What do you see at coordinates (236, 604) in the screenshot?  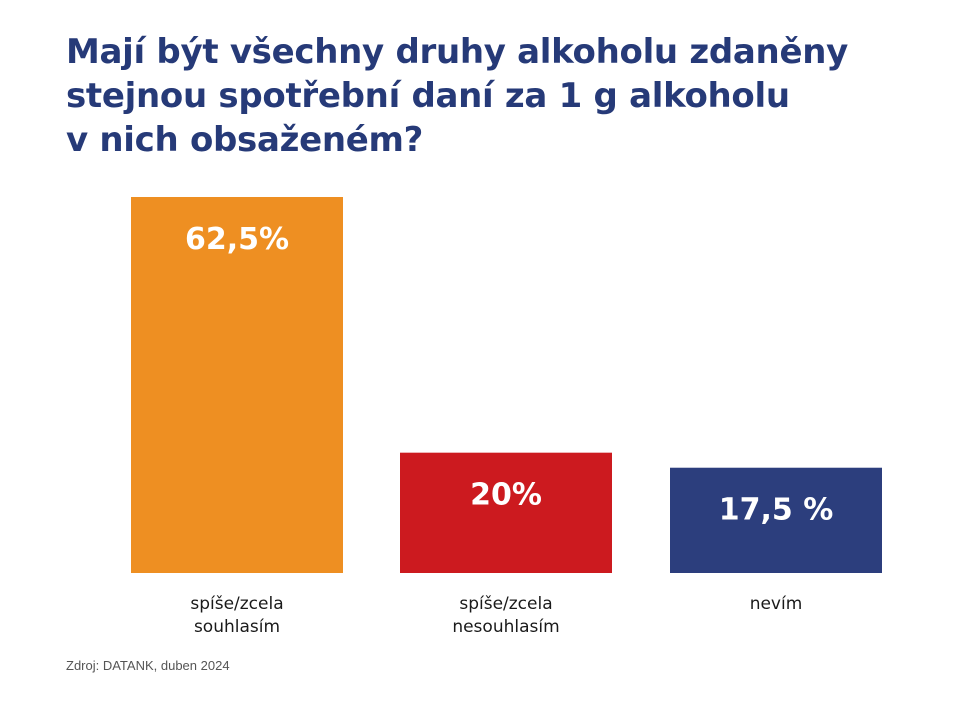 I see `category-label-1-line-1: spíše/zcela` at bounding box center [236, 604].